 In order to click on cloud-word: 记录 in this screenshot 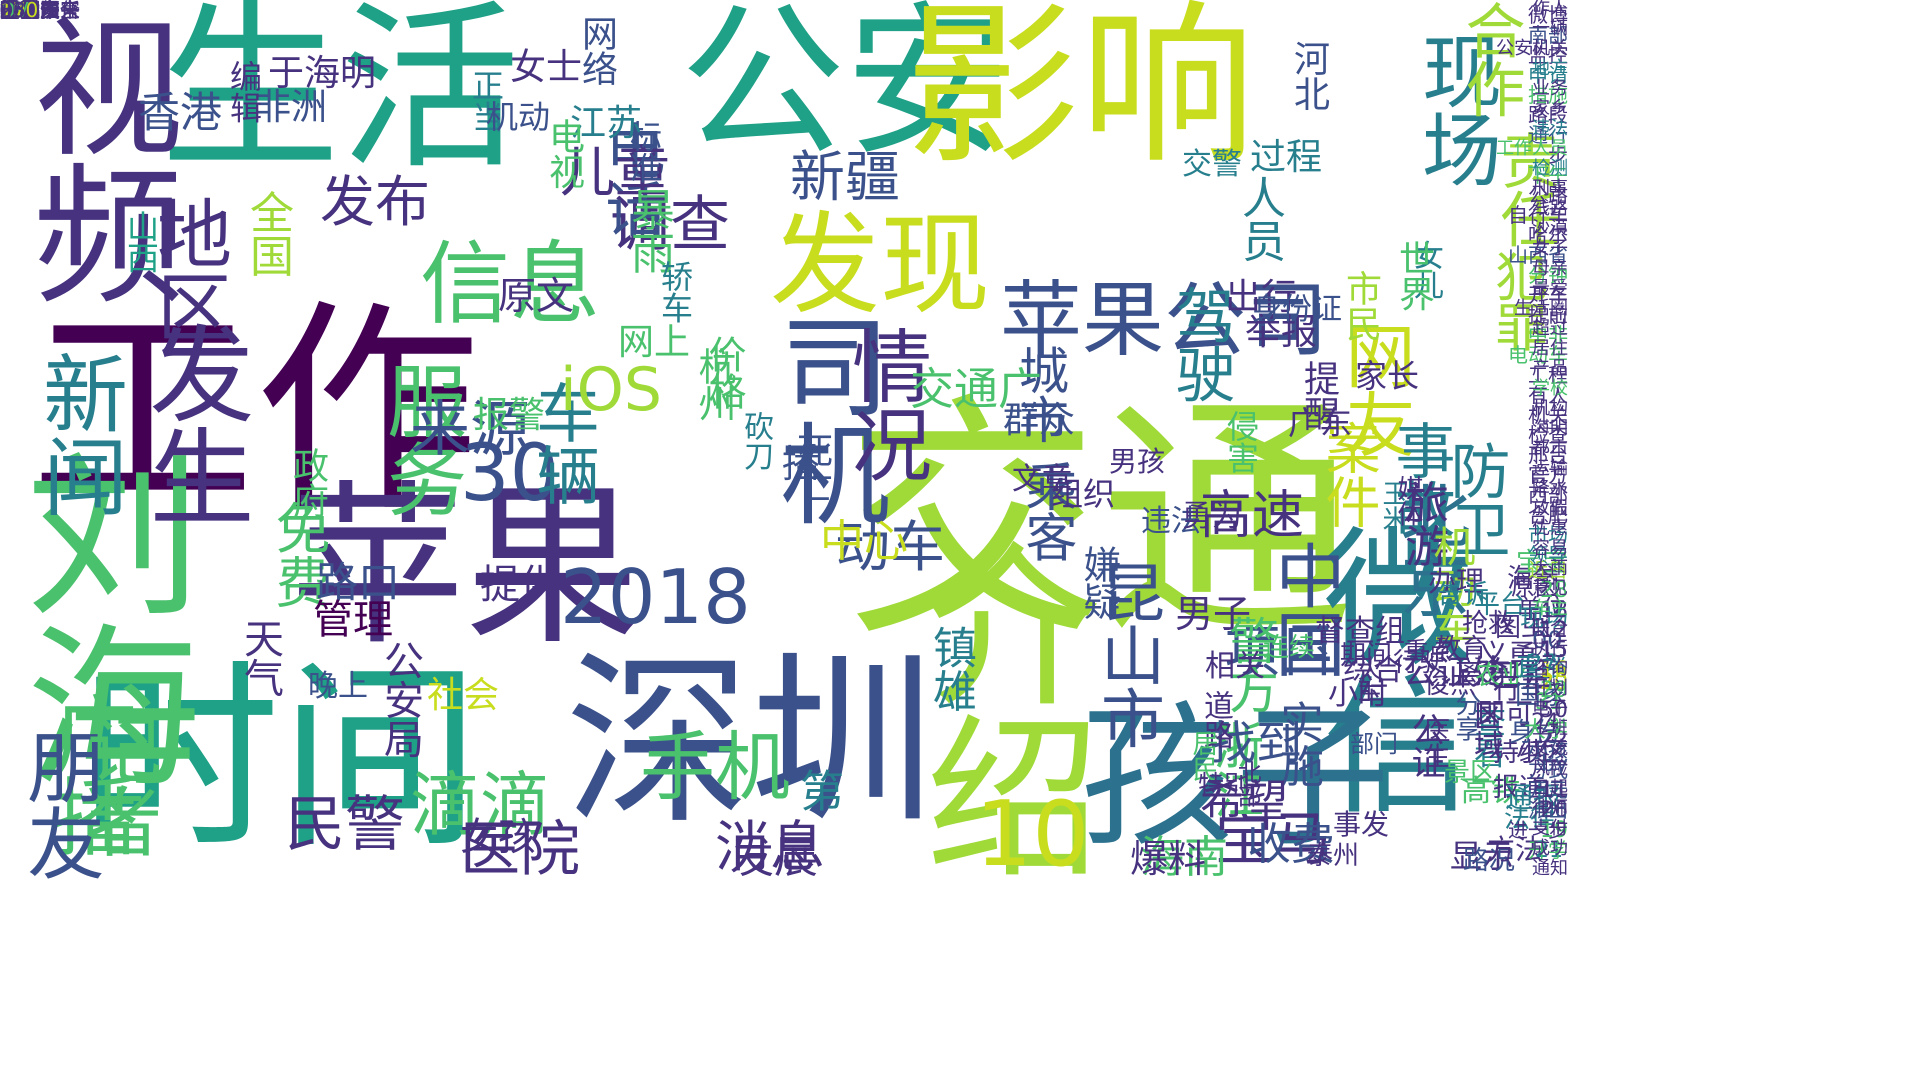, I will do `click(20, 11)`.